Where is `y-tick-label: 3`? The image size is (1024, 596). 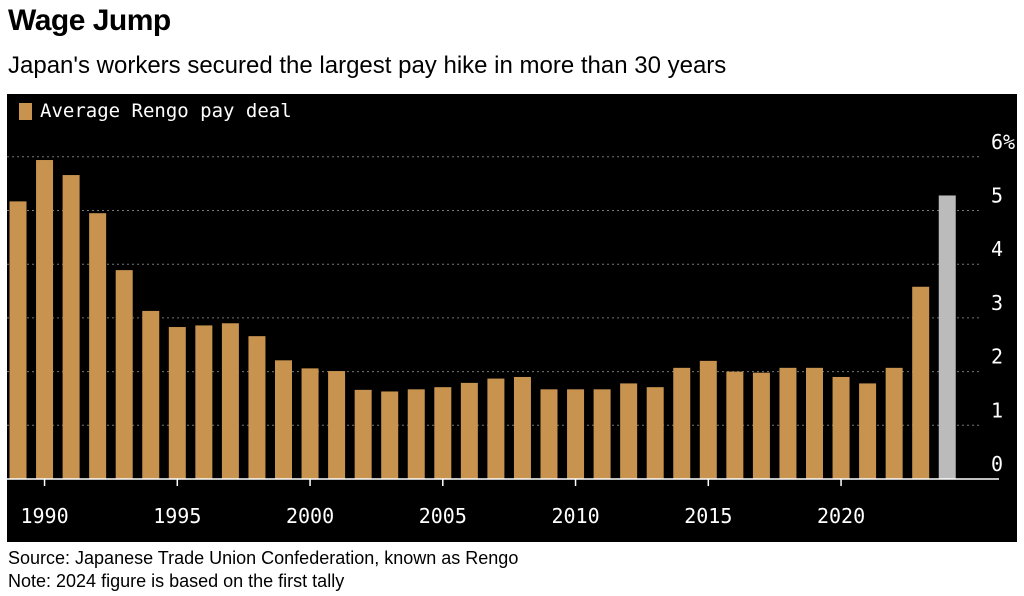 y-tick-label: 3 is located at coordinates (997, 303).